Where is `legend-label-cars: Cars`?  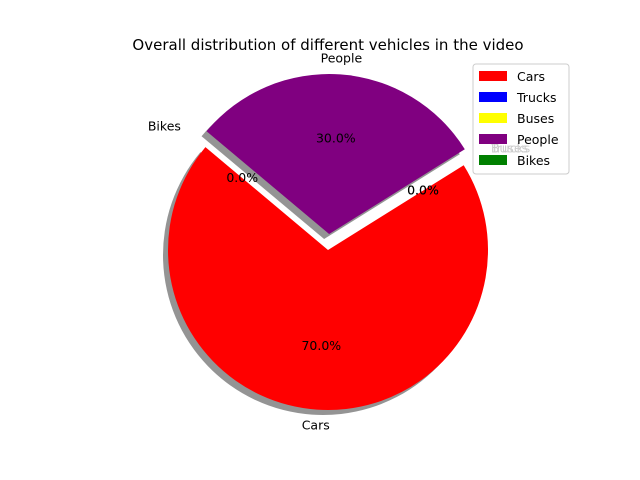 legend-label-cars: Cars is located at coordinates (531, 76).